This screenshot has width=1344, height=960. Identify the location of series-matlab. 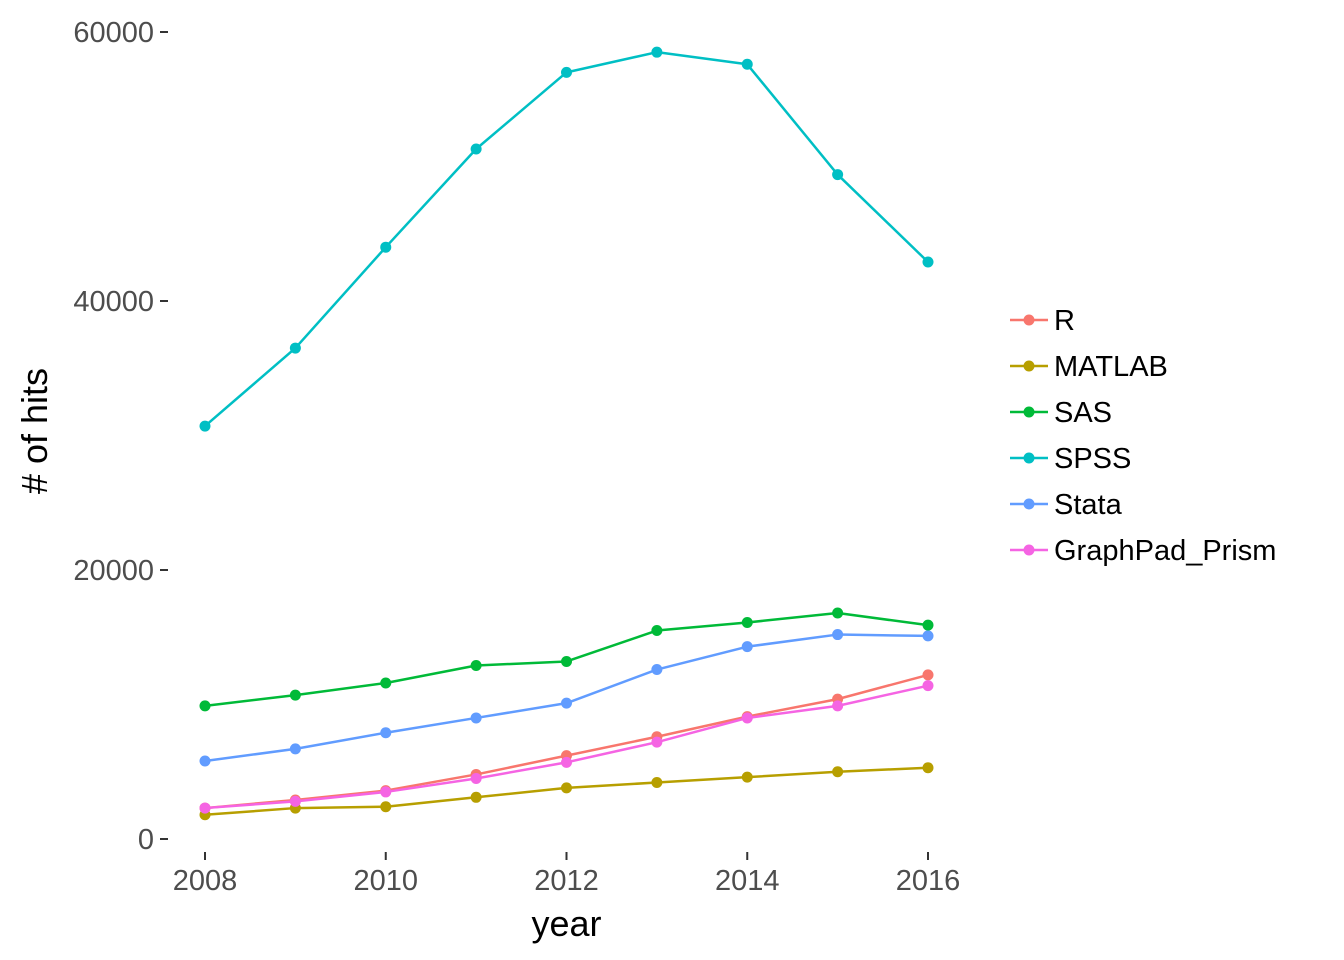
(566, 791).